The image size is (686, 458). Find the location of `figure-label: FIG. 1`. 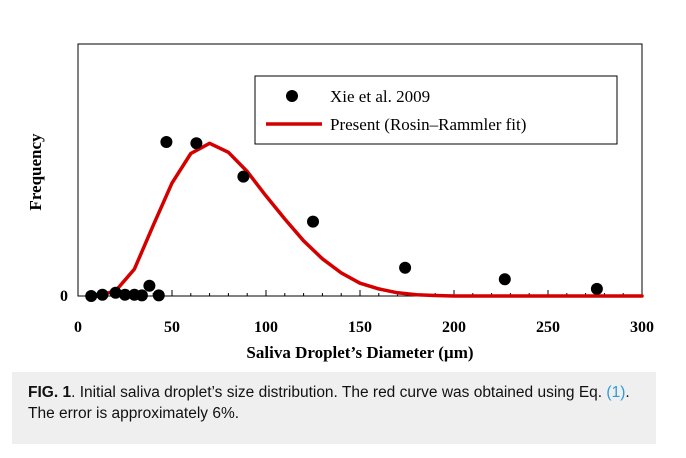

figure-label: FIG. 1 is located at coordinates (50, 392).